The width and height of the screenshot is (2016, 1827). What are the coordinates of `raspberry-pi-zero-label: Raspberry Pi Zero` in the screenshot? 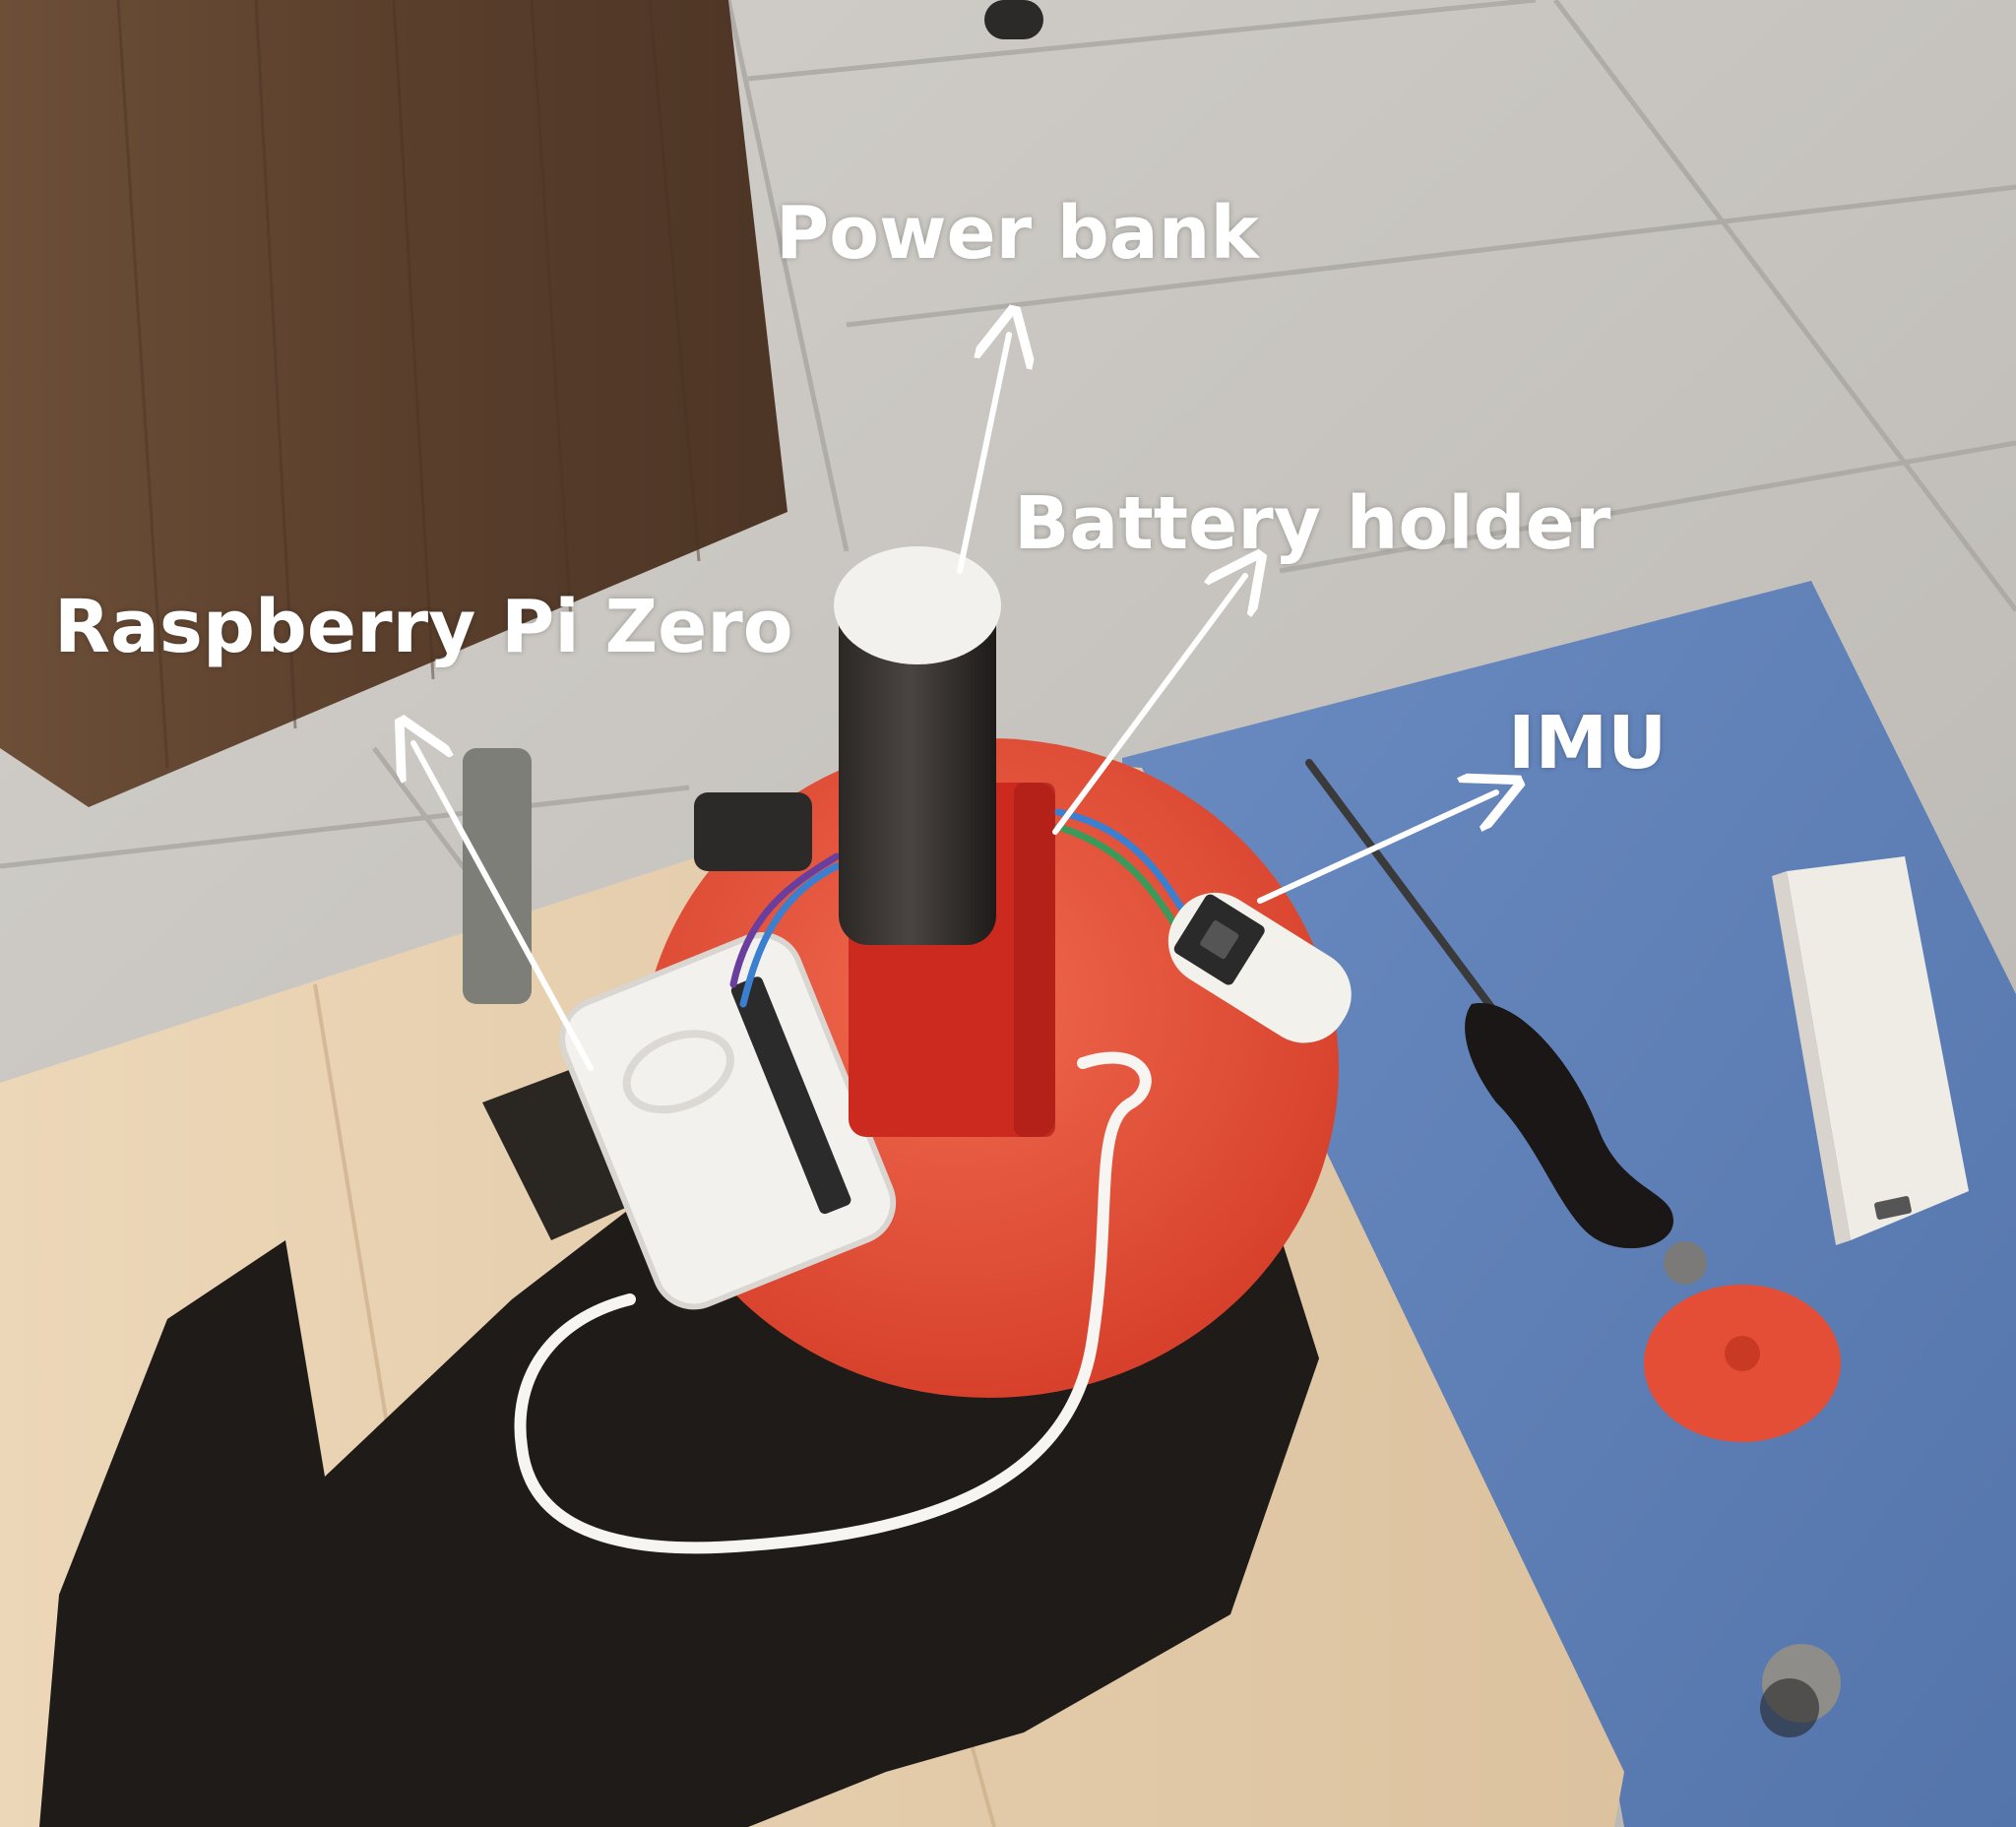 It's located at (423, 627).